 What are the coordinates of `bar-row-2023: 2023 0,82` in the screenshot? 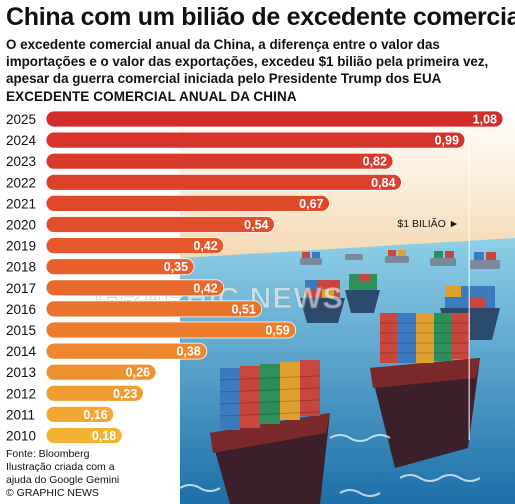 It's located at (200, 161).